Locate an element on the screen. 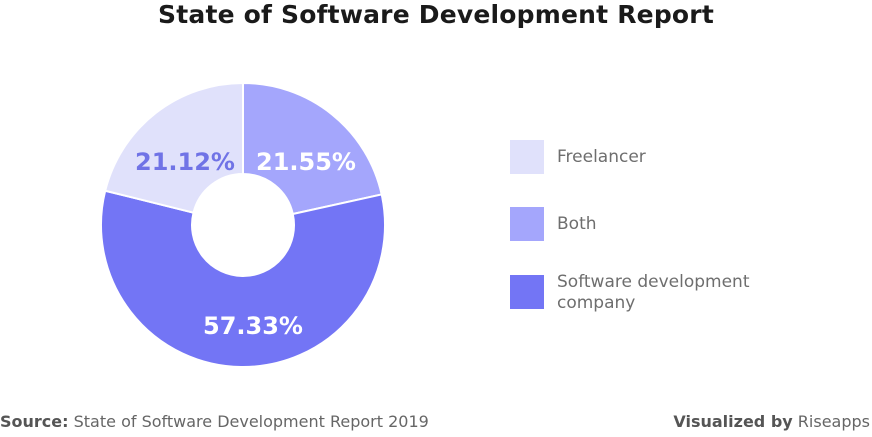 This screenshot has width=872, height=437. legend-swatch-freelancer is located at coordinates (527, 157).